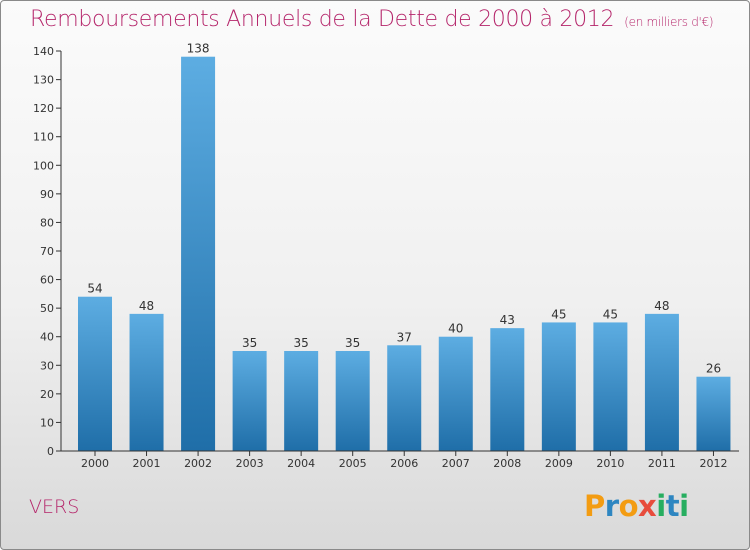 Image resolution: width=750 pixels, height=550 pixels. I want to click on y-tick-label: 70, so click(47, 251).